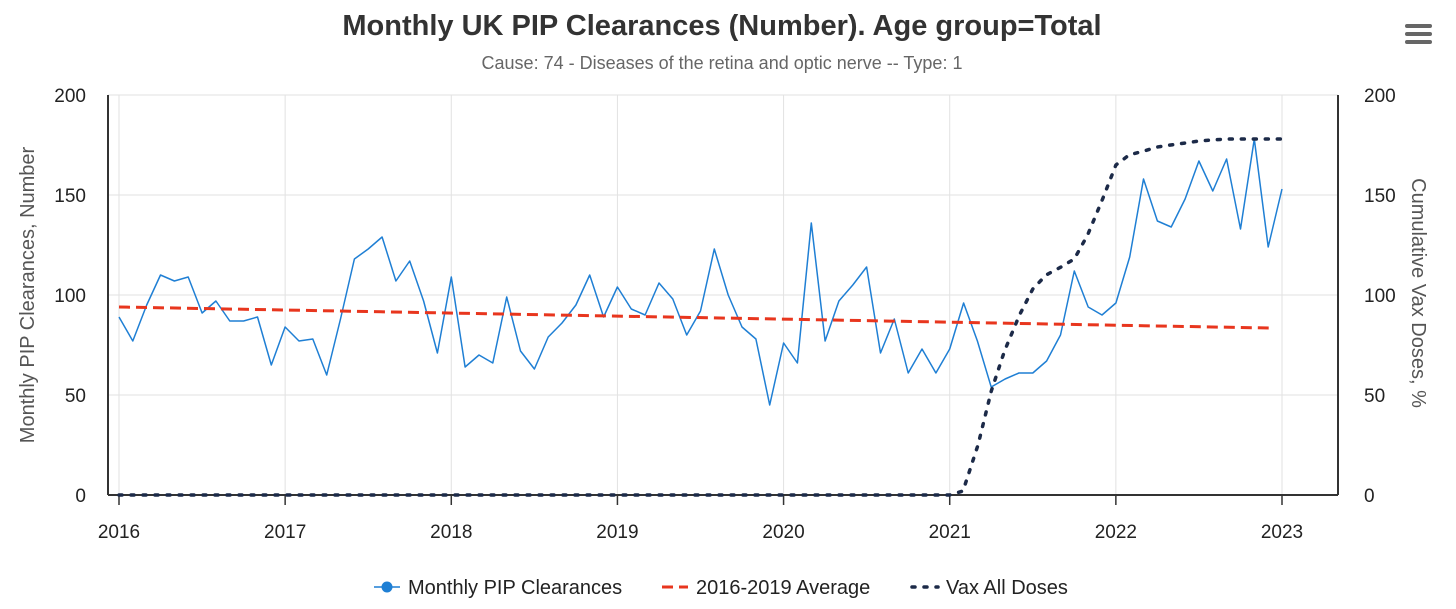 The width and height of the screenshot is (1456, 609). I want to click on legend-label: 2016-2019 Average, so click(783, 588).